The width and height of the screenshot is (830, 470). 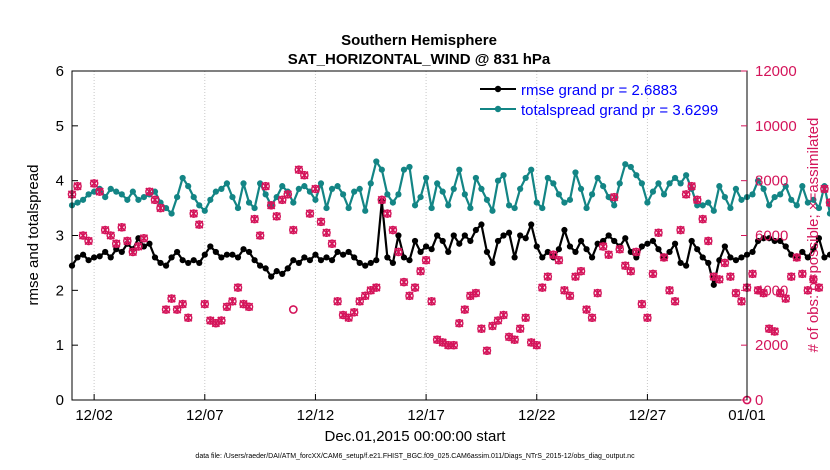 What do you see at coordinates (813, 235) in the screenshot?
I see `y2-axis-label: # of obs: o=possible; ×=assimilated` at bounding box center [813, 235].